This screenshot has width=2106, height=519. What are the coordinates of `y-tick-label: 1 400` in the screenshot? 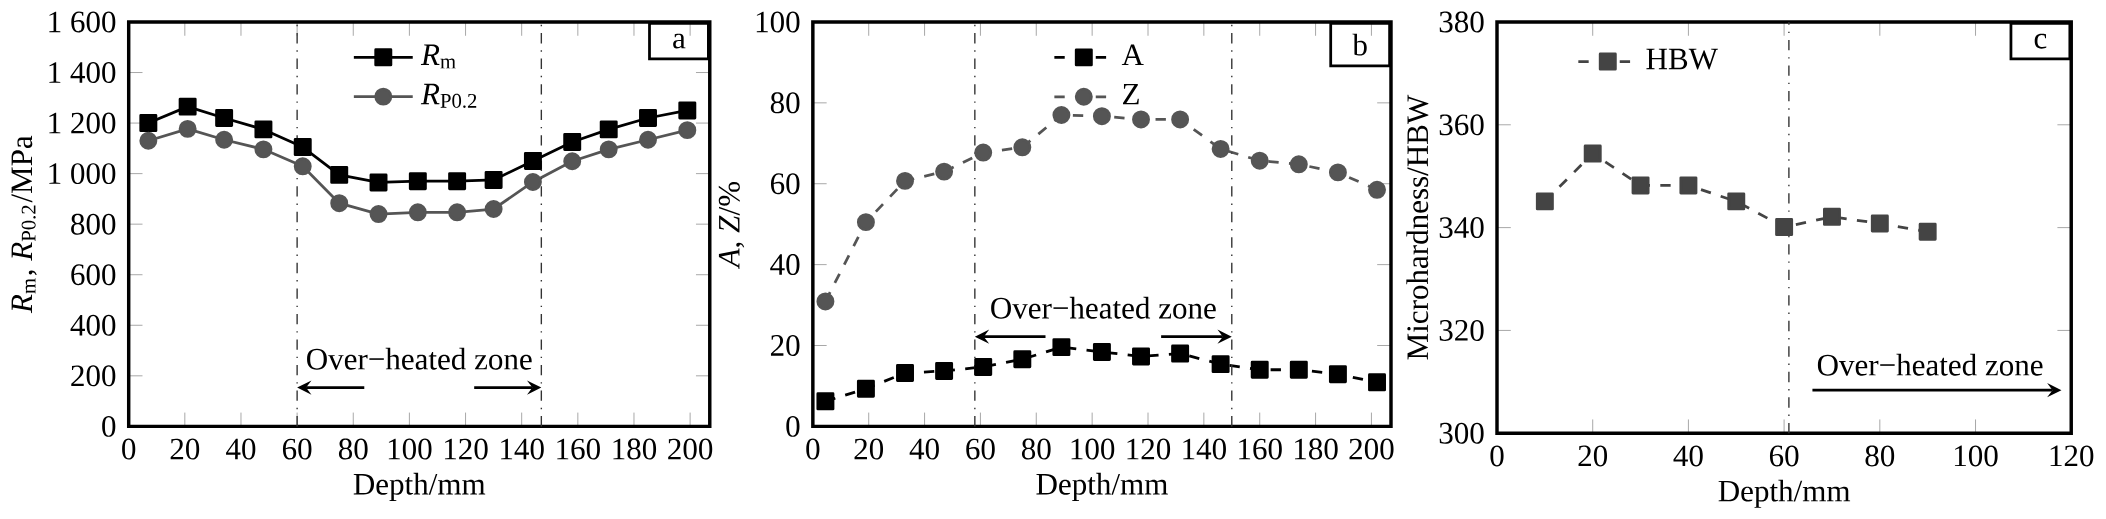 It's located at (82, 72).